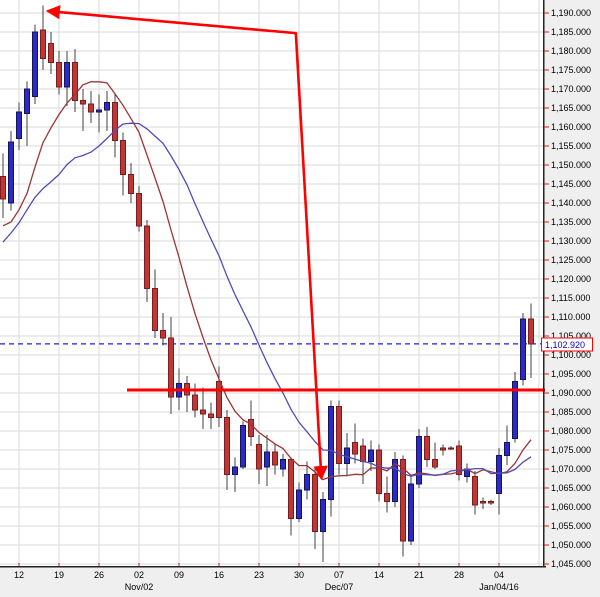  What do you see at coordinates (259, 575) in the screenshot?
I see `date-tick-label: 23` at bounding box center [259, 575].